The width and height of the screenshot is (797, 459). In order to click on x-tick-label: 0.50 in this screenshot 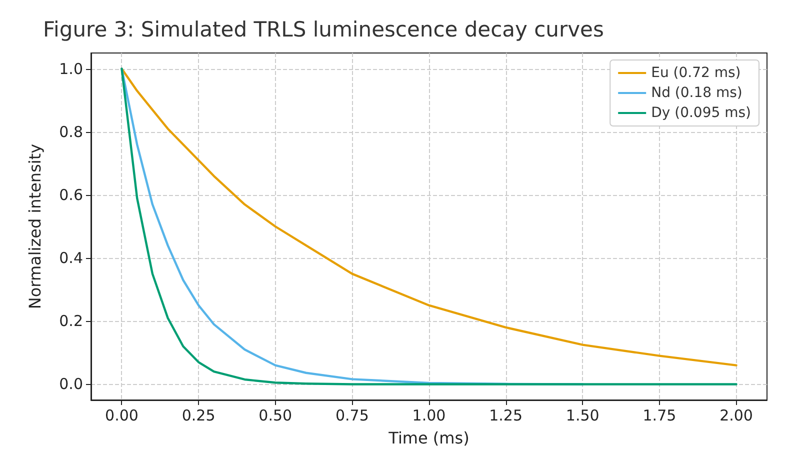, I will do `click(275, 415)`.